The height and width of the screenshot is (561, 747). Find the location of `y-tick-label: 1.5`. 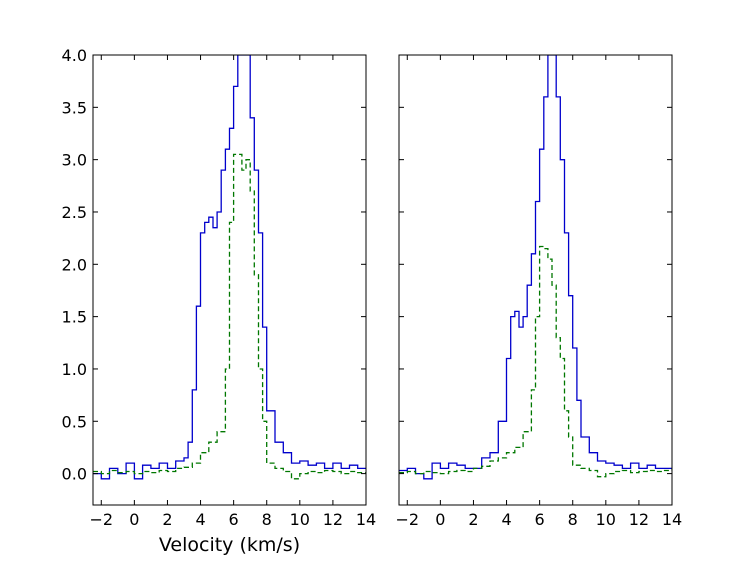

y-tick-label: 1.5 is located at coordinates (74, 317).